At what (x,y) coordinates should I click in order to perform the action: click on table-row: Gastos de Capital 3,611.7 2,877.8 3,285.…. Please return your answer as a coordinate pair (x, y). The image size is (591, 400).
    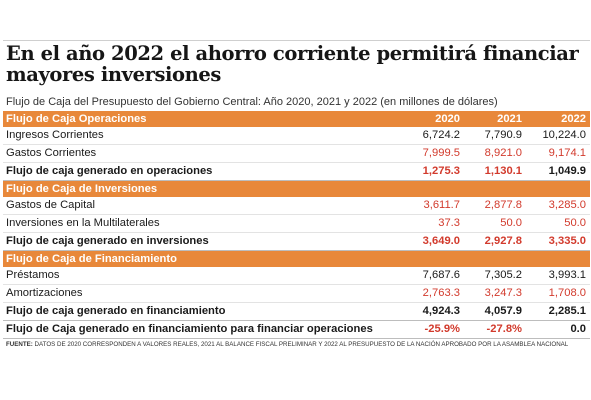
    Looking at the image, I should click on (296, 206).